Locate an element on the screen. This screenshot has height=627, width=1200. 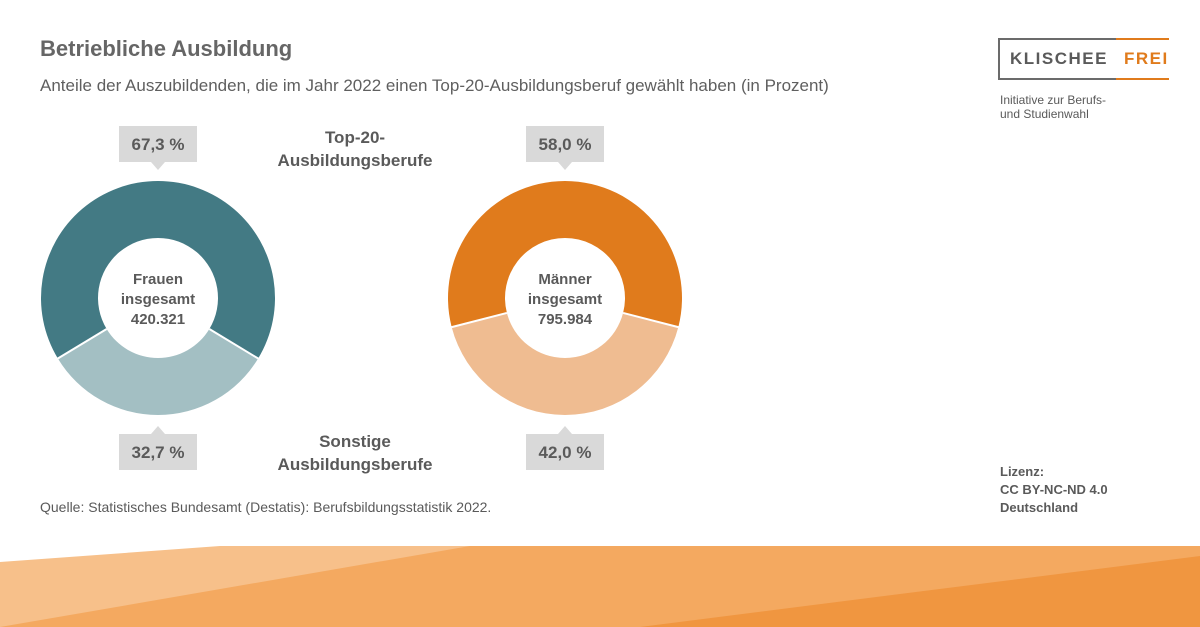
page-title: Betriebliche Ausbildung is located at coordinates (166, 48).